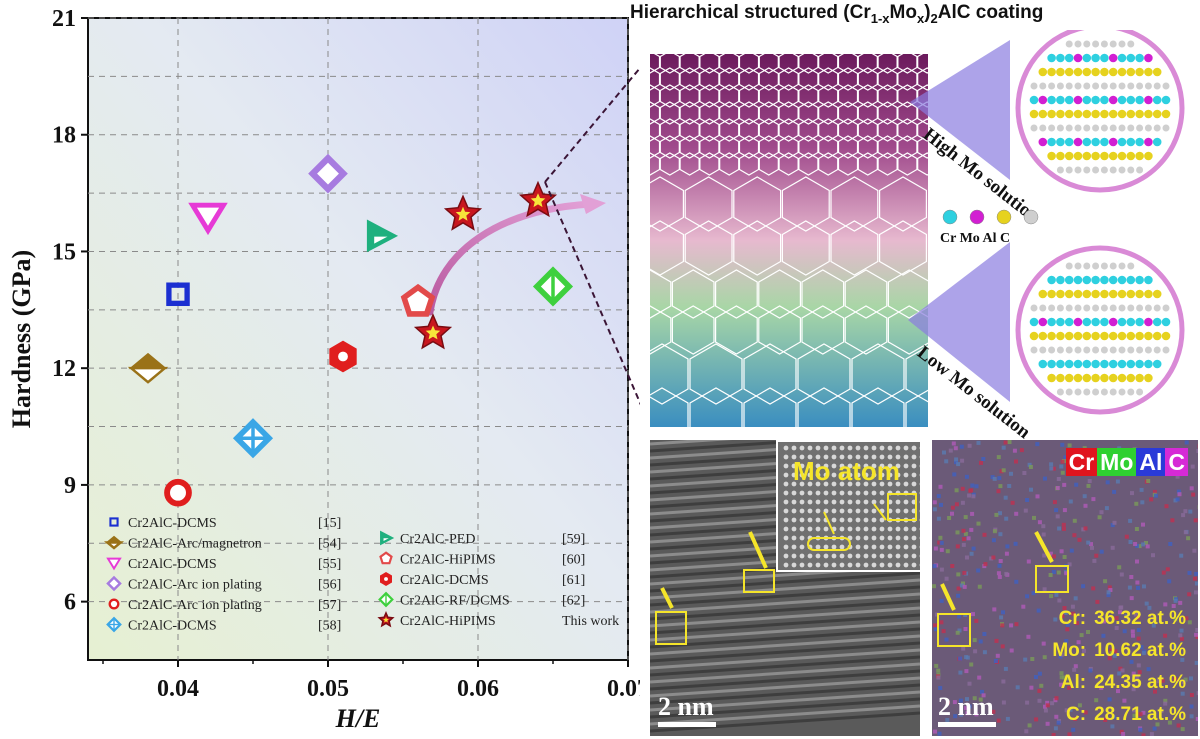 The height and width of the screenshot is (739, 1200). What do you see at coordinates (195, 585) in the screenshot?
I see `legend-label: Cr2AlC-Arc ion plating` at bounding box center [195, 585].